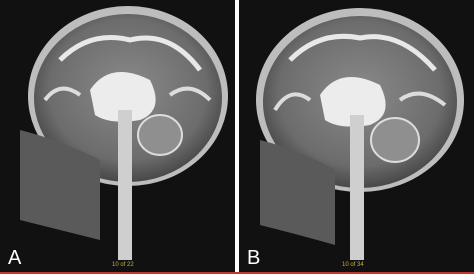 This screenshot has height=274, width=474. What do you see at coordinates (253, 258) in the screenshot?
I see `panel-label: B` at bounding box center [253, 258].